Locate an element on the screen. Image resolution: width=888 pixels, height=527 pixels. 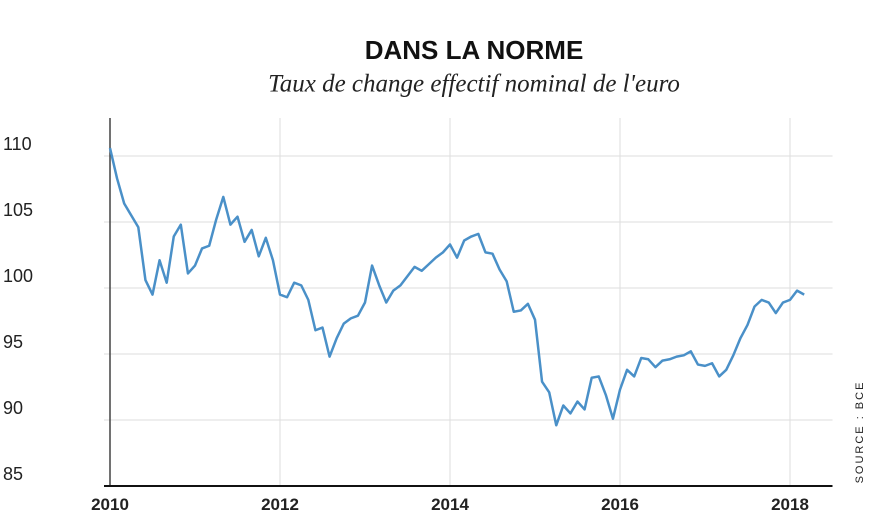
y-tick-label: 100 is located at coordinates (18, 276).